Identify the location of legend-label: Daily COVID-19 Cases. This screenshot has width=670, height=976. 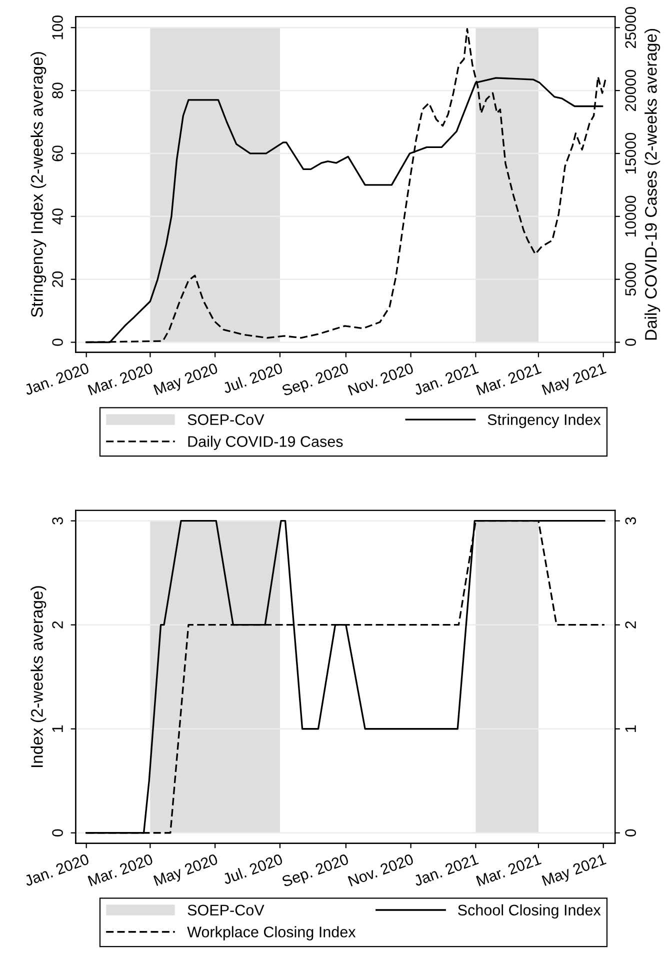
(265, 443).